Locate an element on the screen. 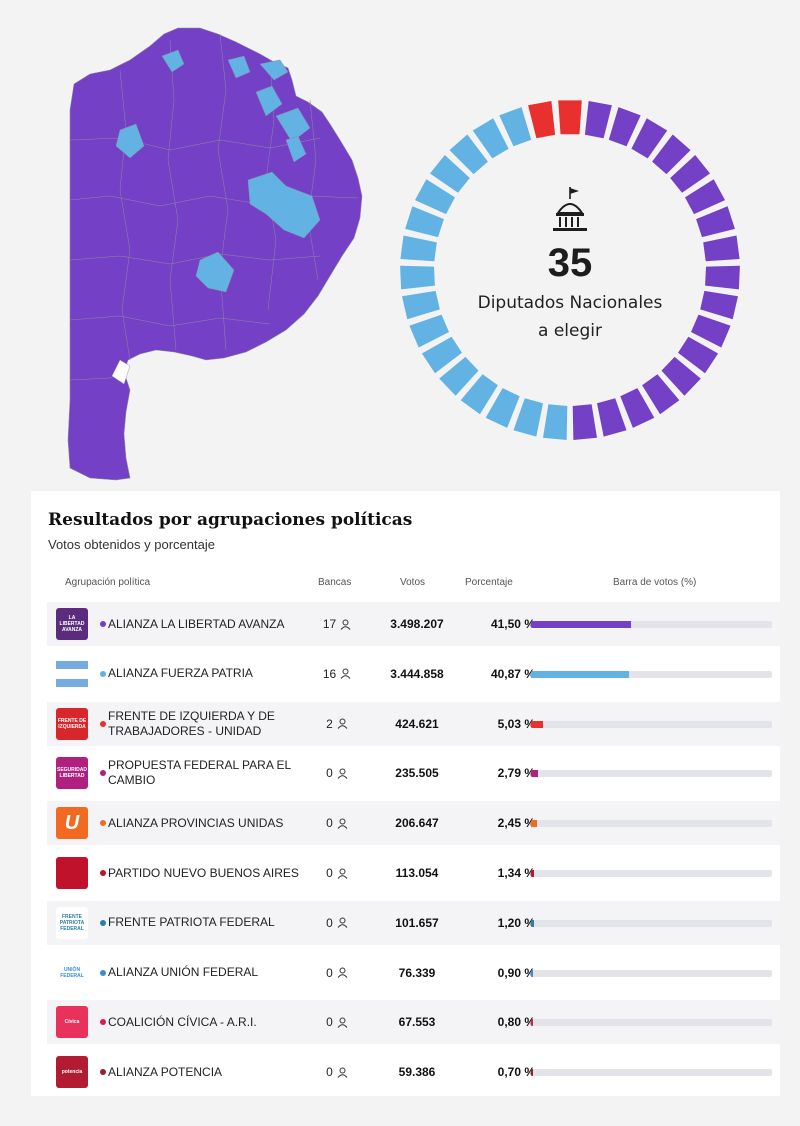 This screenshot has width=800, height=1126. table-row: U ALIANZA PROVINCIAS UNIDAS 0 206.647 2,45 % is located at coordinates (413, 823).